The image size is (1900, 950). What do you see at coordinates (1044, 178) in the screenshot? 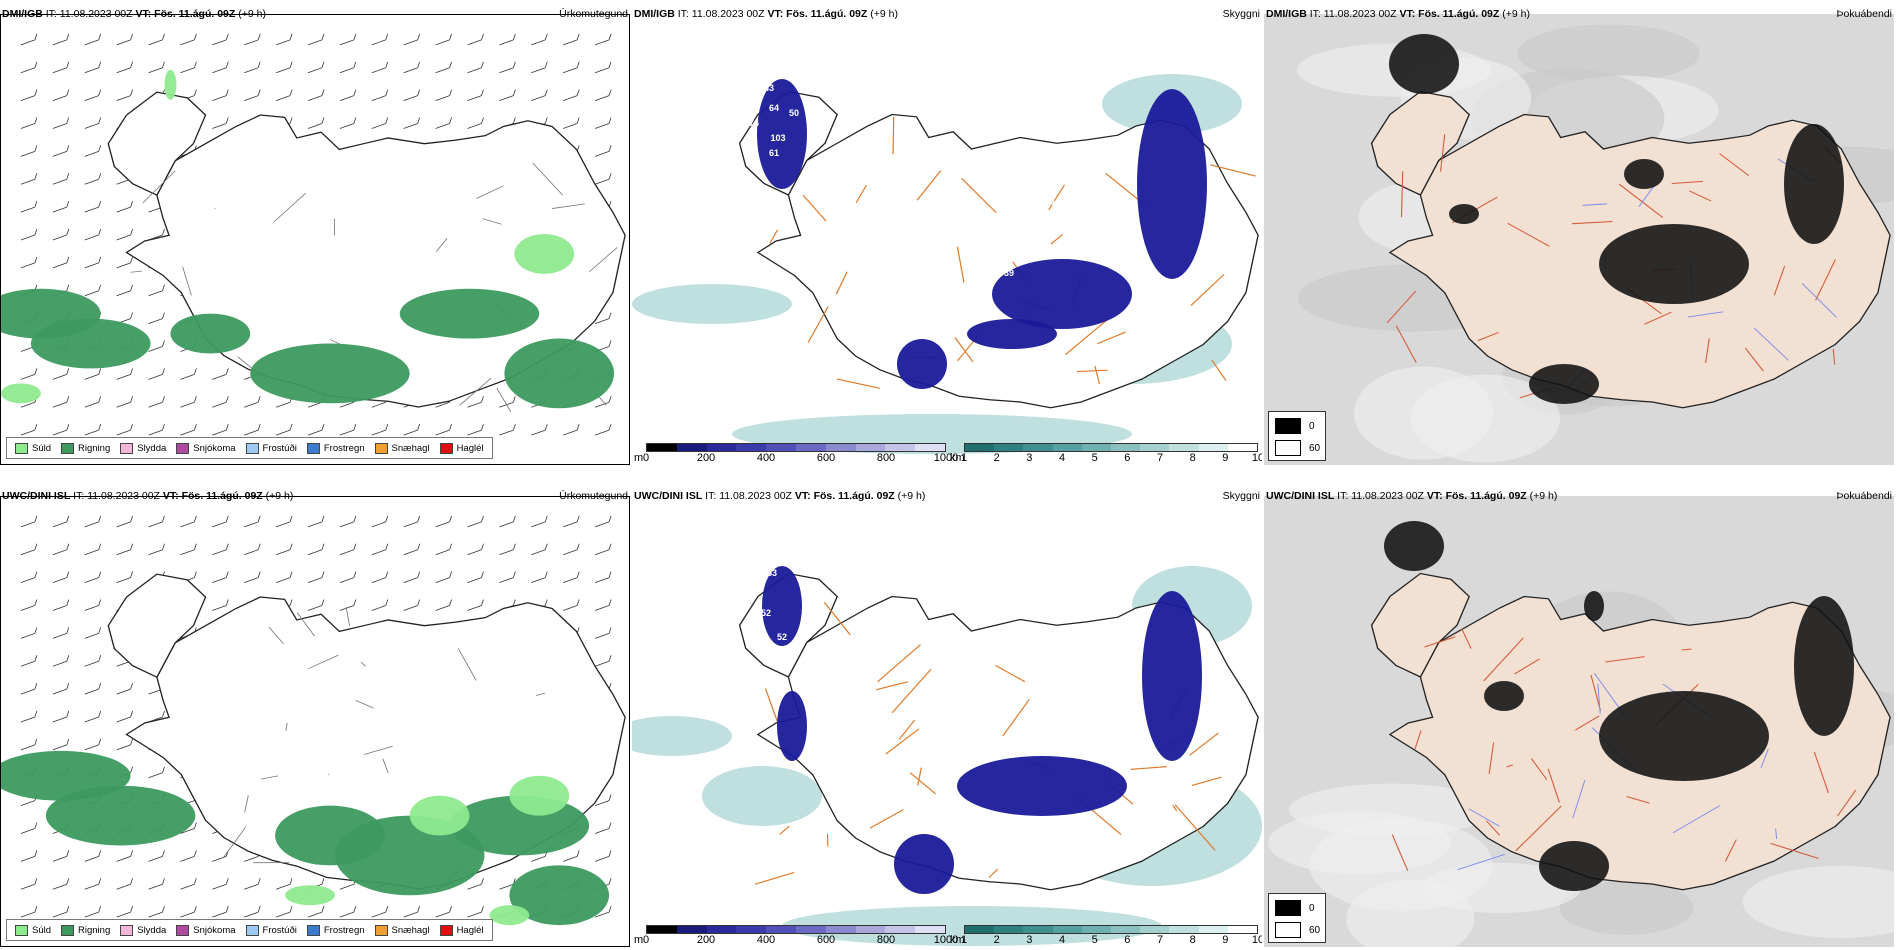
I see `visibility-value: 68` at bounding box center [1044, 178].